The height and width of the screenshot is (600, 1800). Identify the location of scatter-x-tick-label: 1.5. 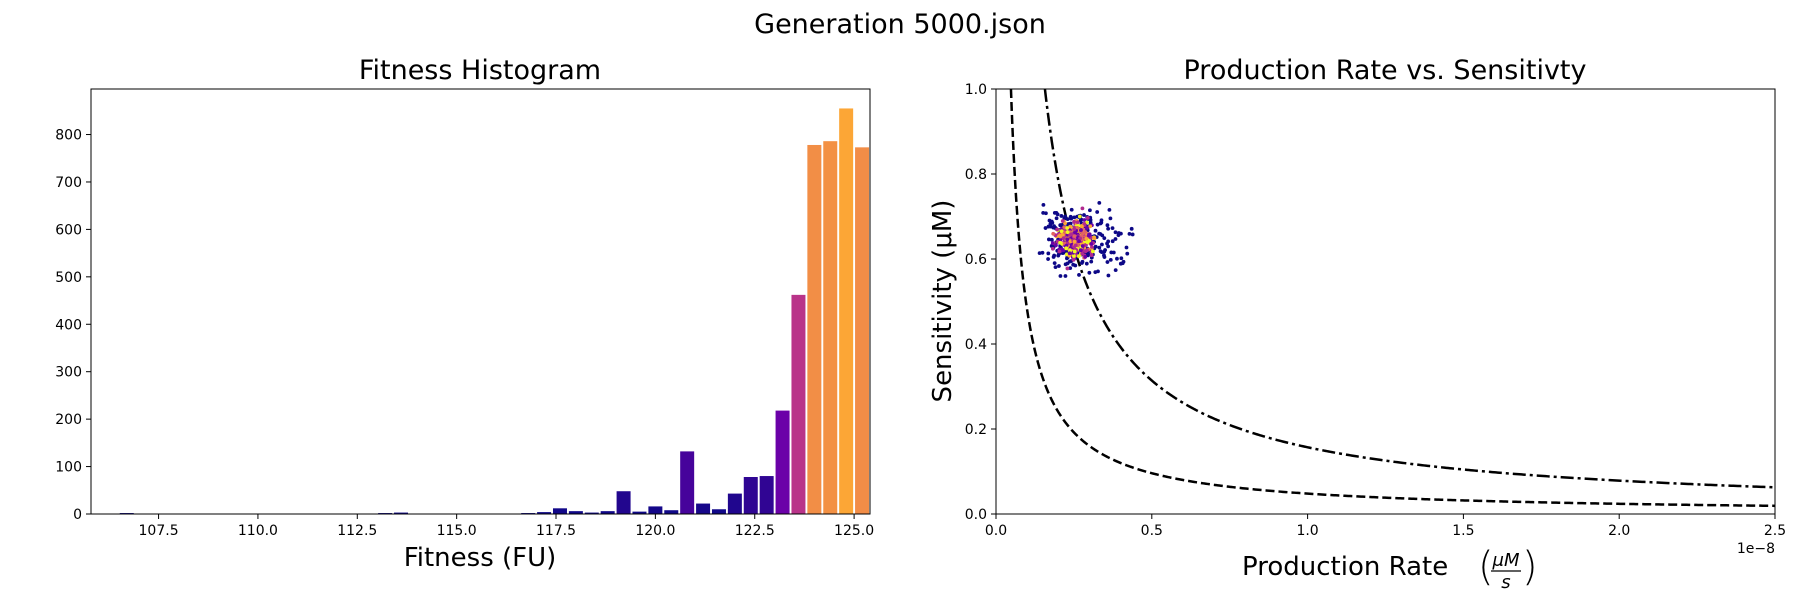
(1463, 531).